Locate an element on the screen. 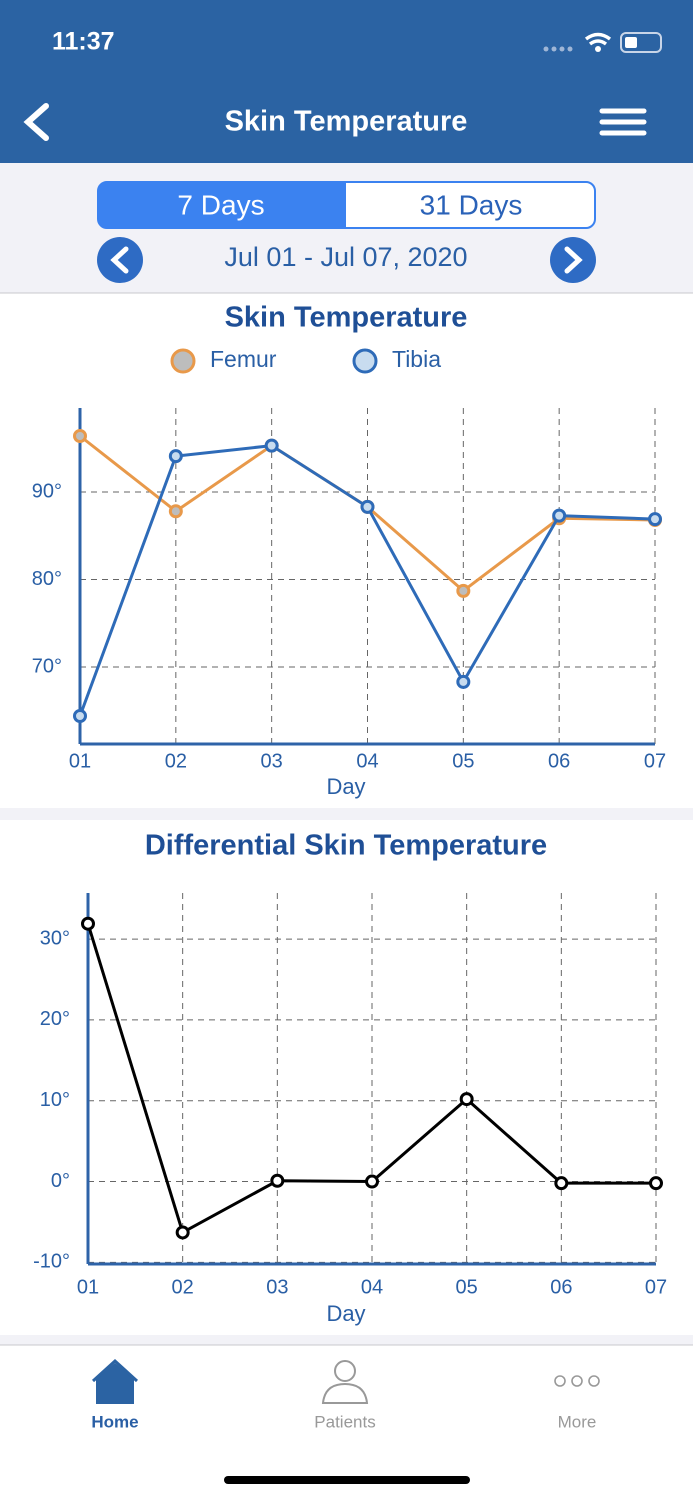 This screenshot has height=1500, width=693. wifi-icon is located at coordinates (598, 39).